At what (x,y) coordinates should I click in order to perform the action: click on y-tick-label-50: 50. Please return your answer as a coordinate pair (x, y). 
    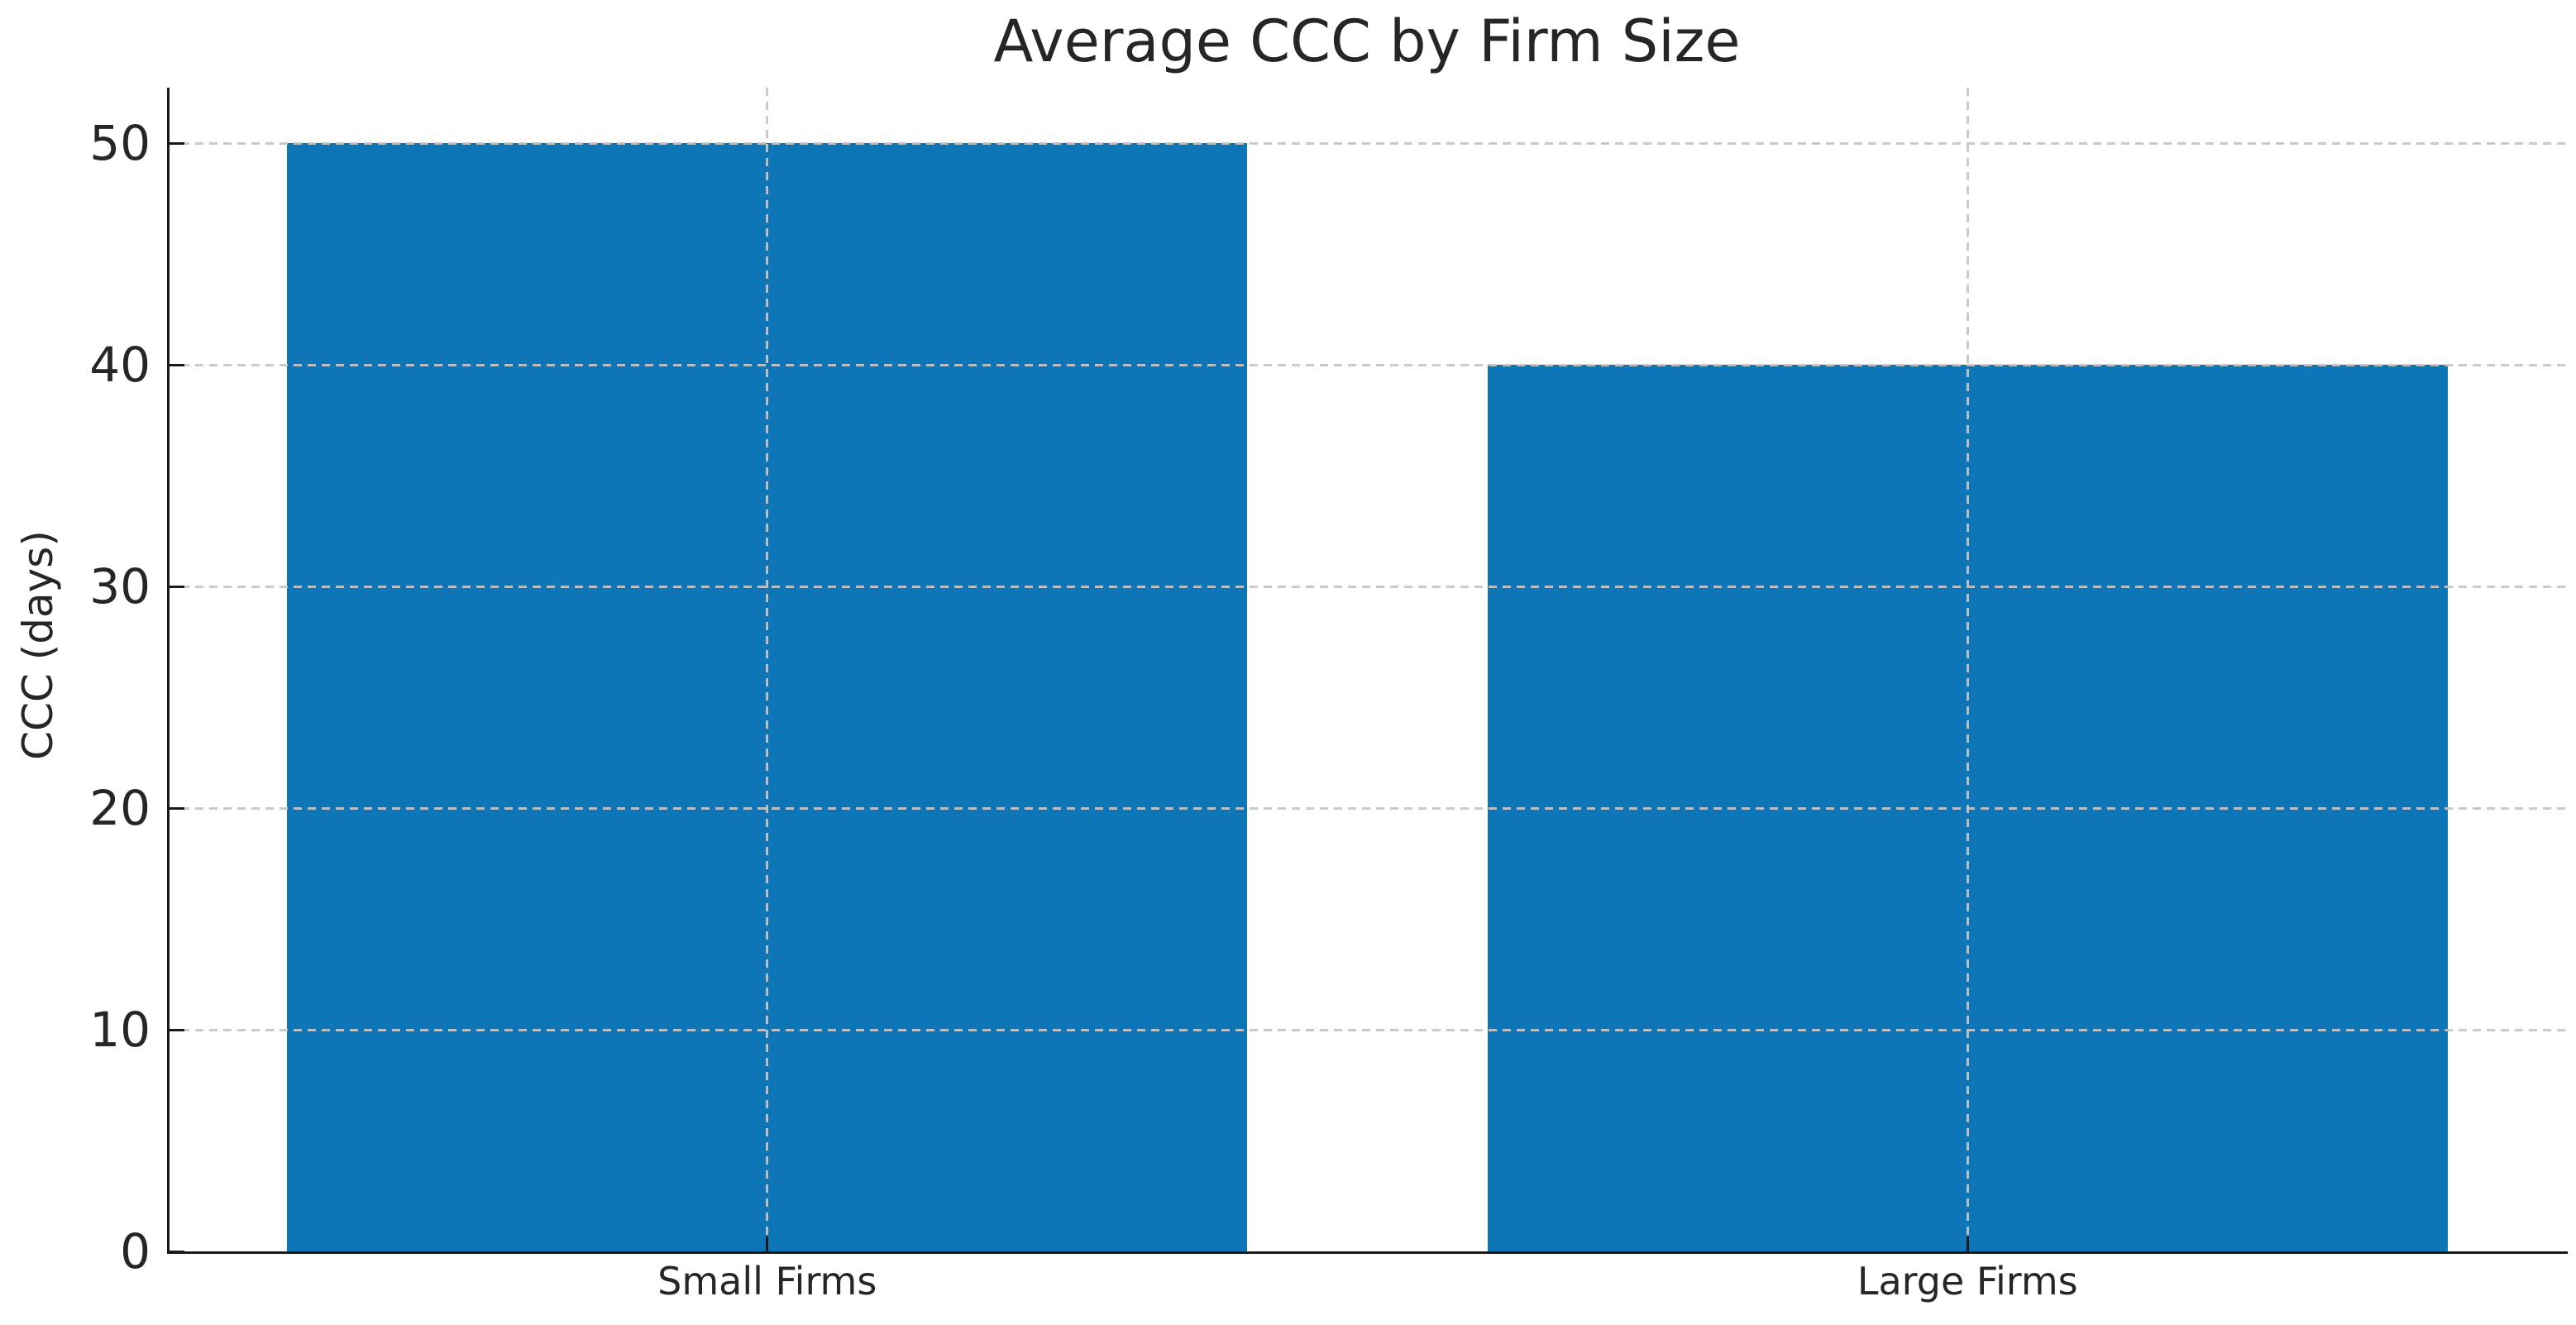
    Looking at the image, I should click on (120, 143).